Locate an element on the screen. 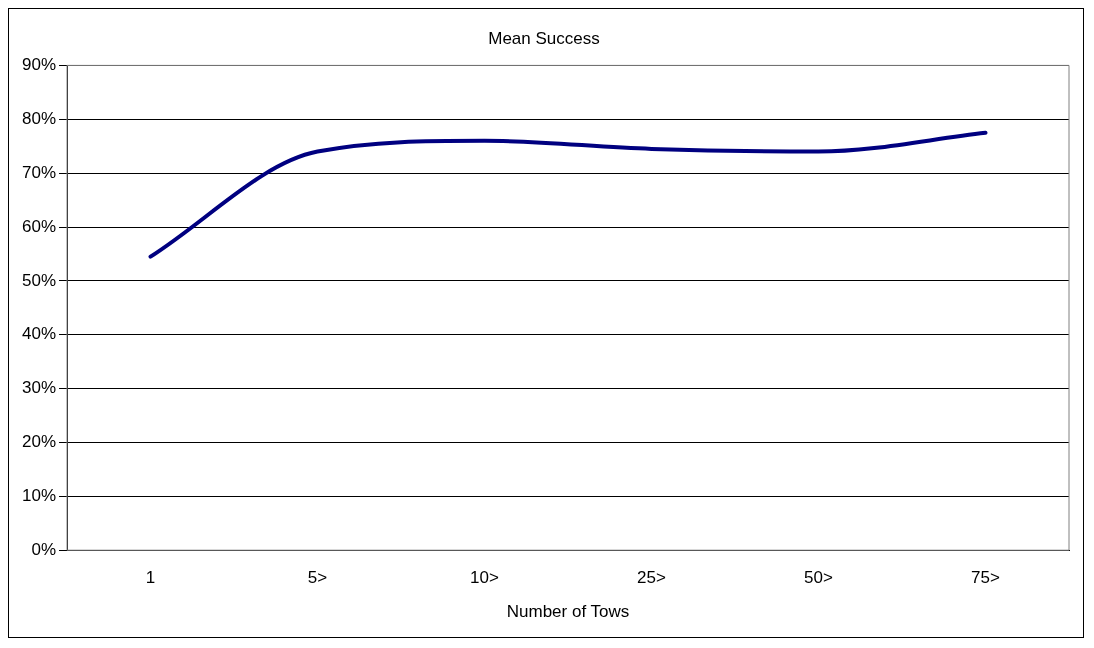 The image size is (1094, 648). chart-title: Mean Success is located at coordinates (544, 38).